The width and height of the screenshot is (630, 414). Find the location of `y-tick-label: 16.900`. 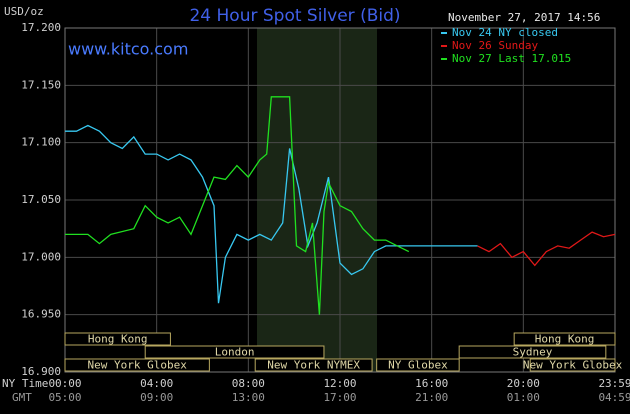

y-tick-label: 16.900 is located at coordinates (41, 371).